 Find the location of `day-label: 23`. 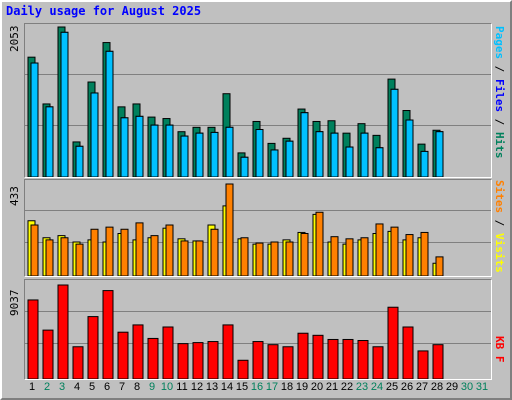

day-label: 23 is located at coordinates (362, 387).